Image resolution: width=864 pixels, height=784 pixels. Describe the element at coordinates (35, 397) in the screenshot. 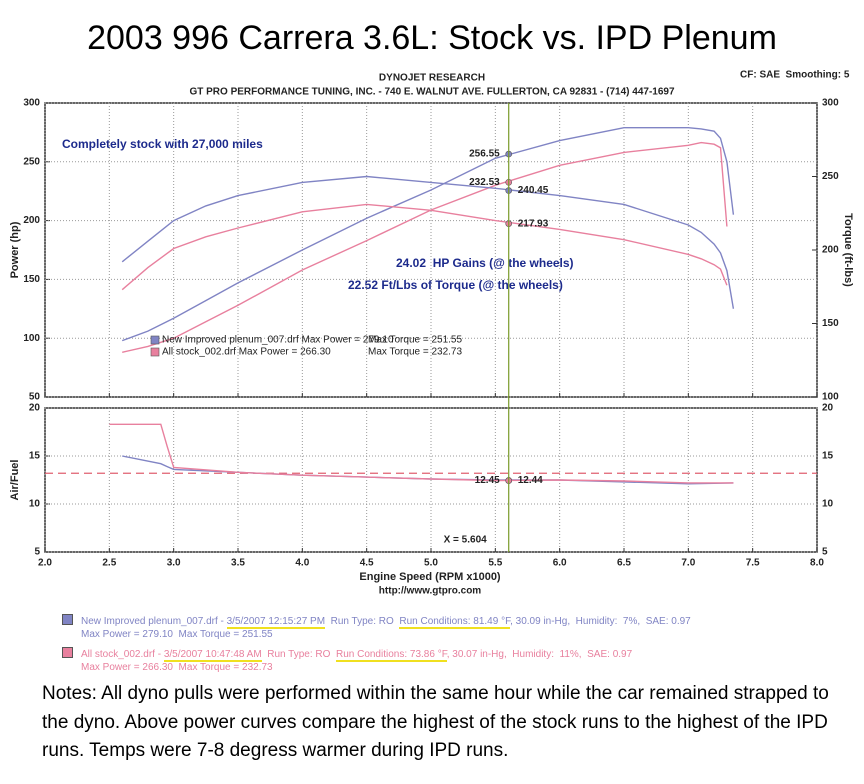

I see `y-tick-label: 50` at that location.